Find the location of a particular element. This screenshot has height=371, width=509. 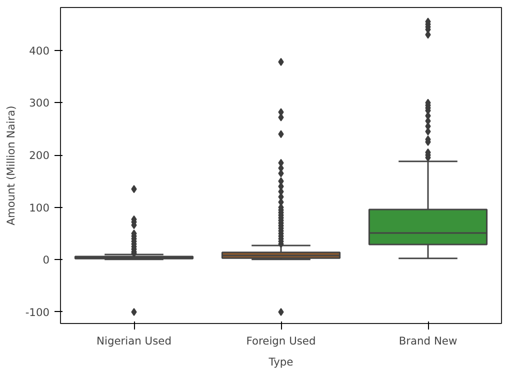

x-tick-label: Brand New is located at coordinates (428, 341).